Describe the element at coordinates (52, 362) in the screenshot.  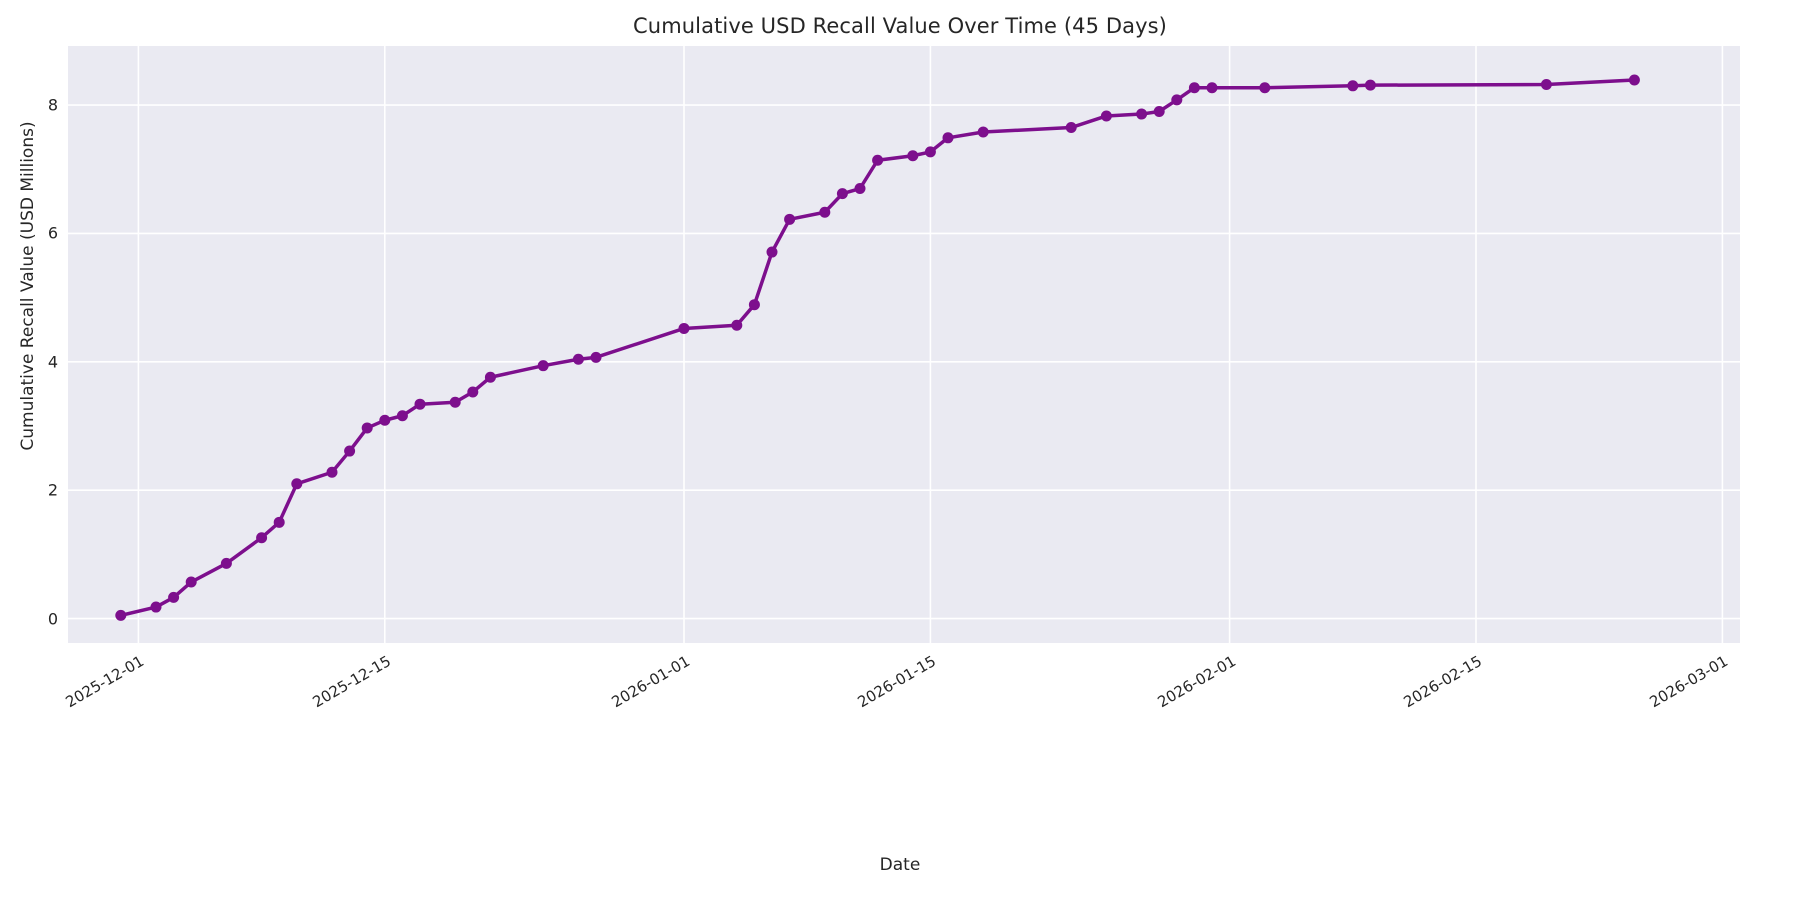
I see `y-tick-label: 4` at that location.